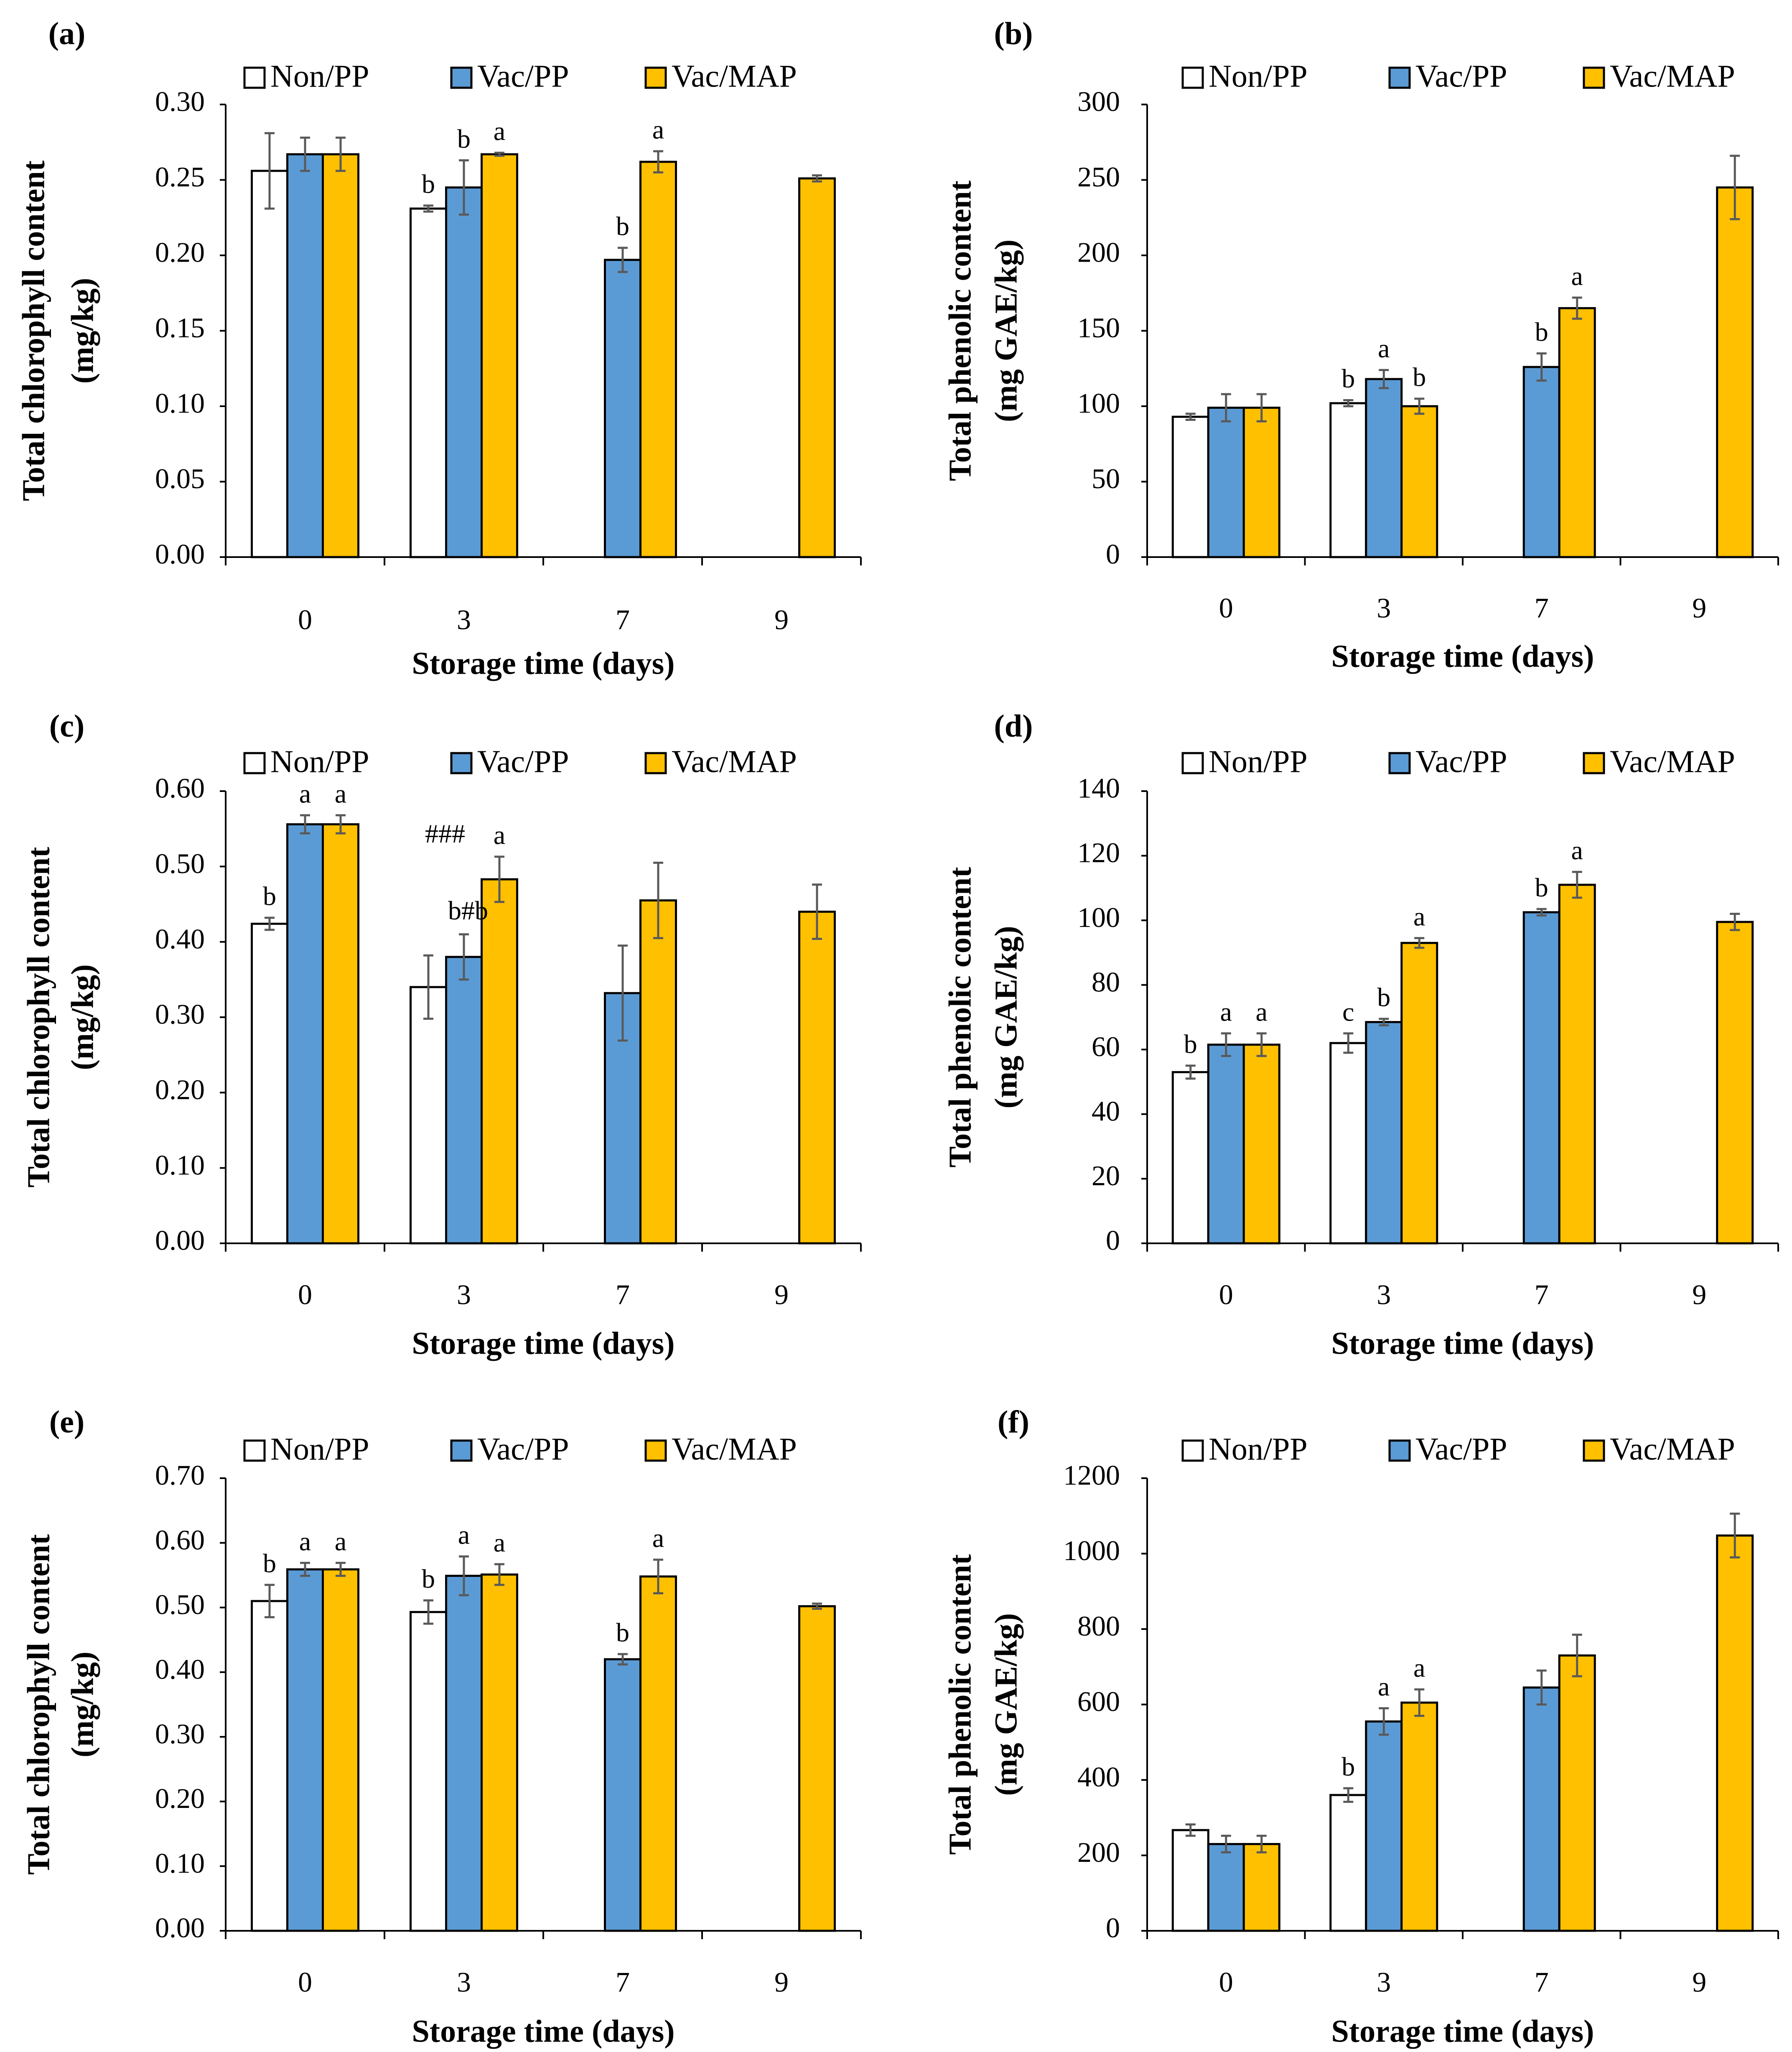  I want to click on x-tick-label: 9, so click(781, 1295).